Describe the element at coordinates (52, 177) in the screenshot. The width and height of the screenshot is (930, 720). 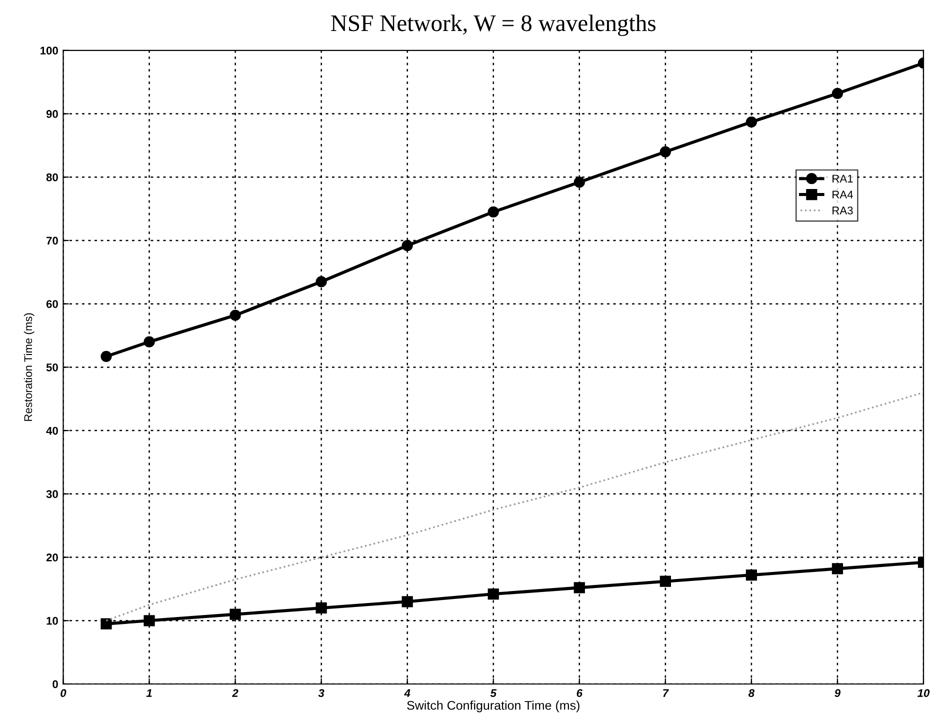
I see `y-tick-label: 80` at that location.